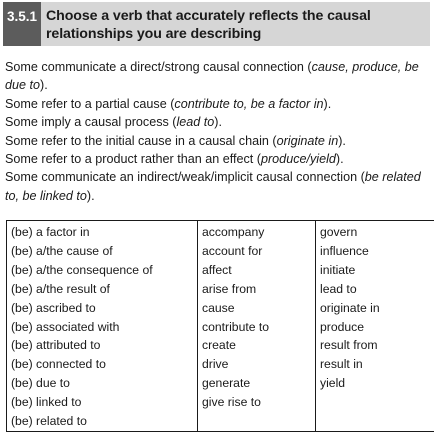 This screenshot has height=435, width=434. I want to click on section-title-line-2: relationships you are describing, so click(154, 34).